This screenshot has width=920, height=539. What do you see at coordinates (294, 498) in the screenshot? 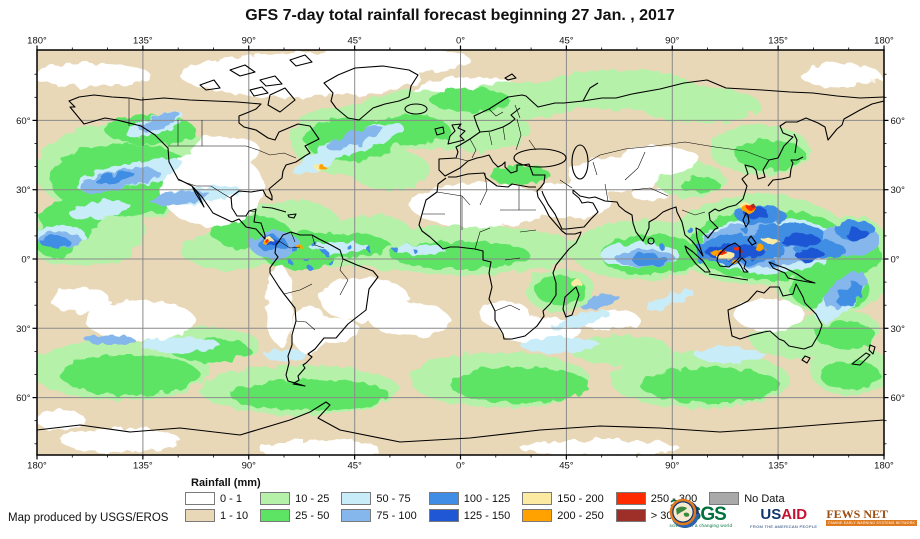
I see `legend-item: 10 - 25` at bounding box center [294, 498].